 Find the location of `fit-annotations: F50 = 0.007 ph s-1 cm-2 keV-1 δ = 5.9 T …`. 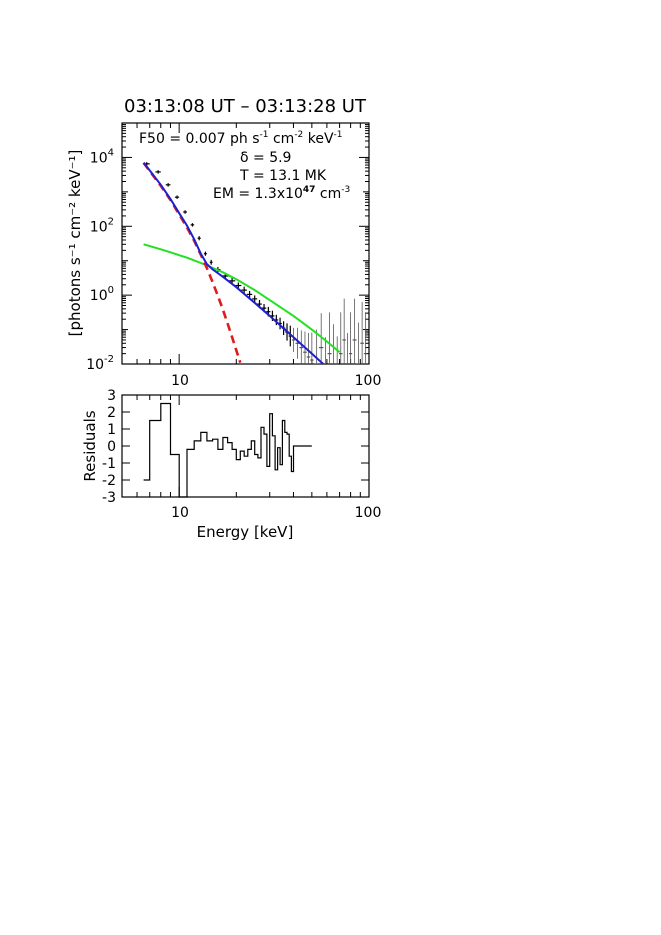

fit-annotations: F50 = 0.007 ph s-1 cm-2 keV-1 δ = 5.9 T … is located at coordinates (244, 166).